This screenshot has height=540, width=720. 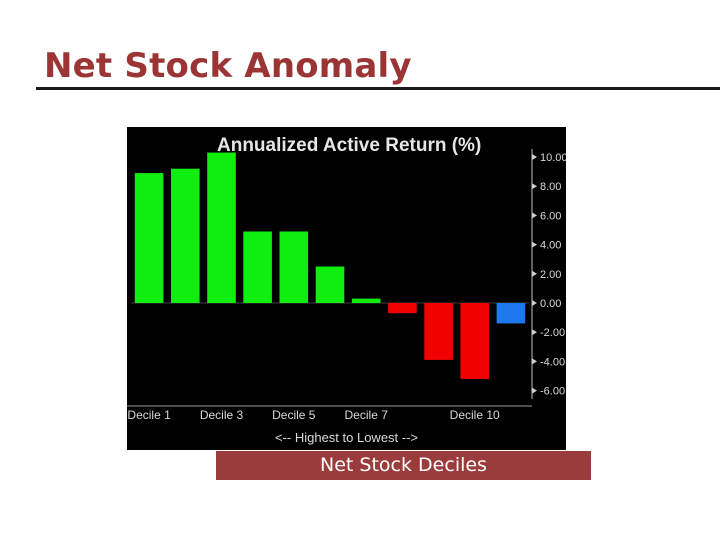 What do you see at coordinates (346, 437) in the screenshot?
I see `x-axis-direction-note: <-- Highest to Lowest -->` at bounding box center [346, 437].